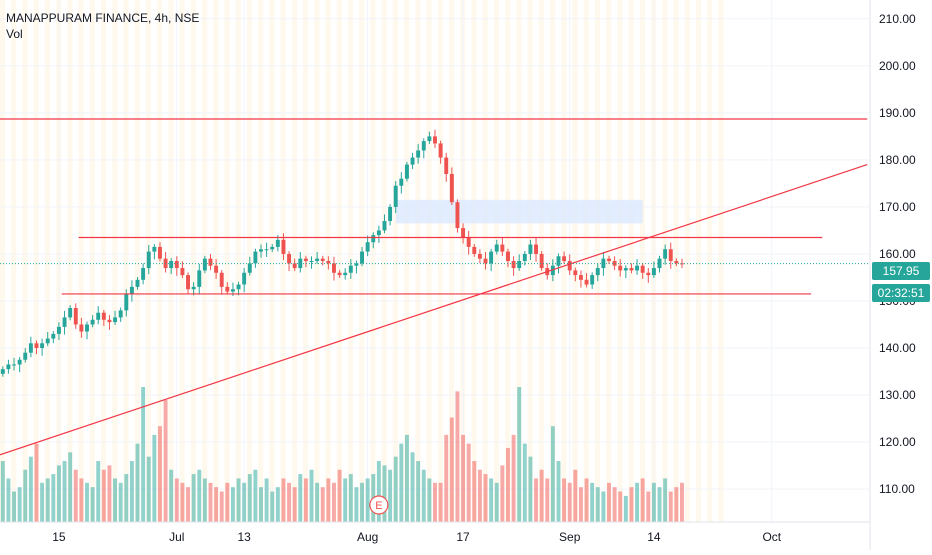 This screenshot has height=555, width=932. I want to click on time-tick-label: 13, so click(244, 537).